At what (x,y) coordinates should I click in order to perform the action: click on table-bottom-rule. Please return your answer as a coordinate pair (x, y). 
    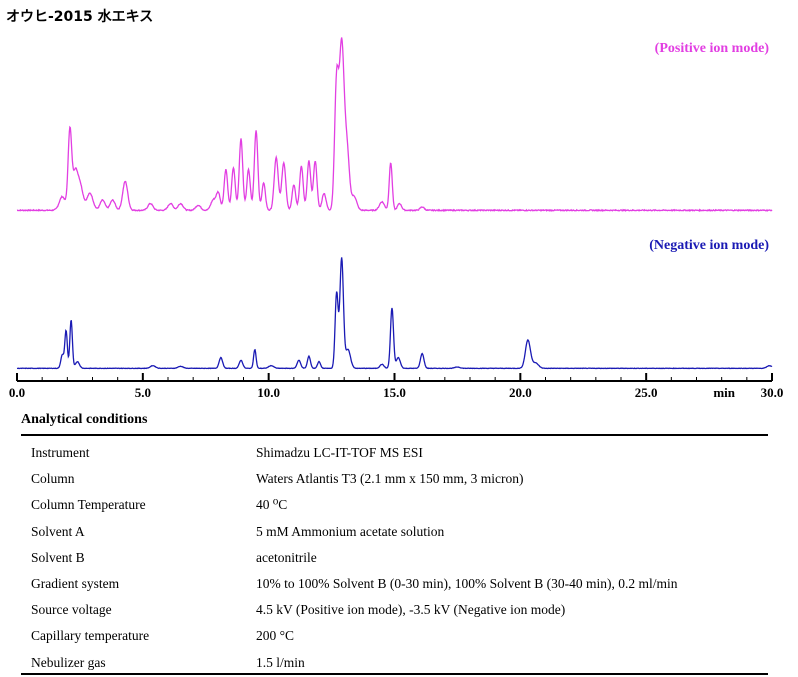
    Looking at the image, I should click on (394, 674).